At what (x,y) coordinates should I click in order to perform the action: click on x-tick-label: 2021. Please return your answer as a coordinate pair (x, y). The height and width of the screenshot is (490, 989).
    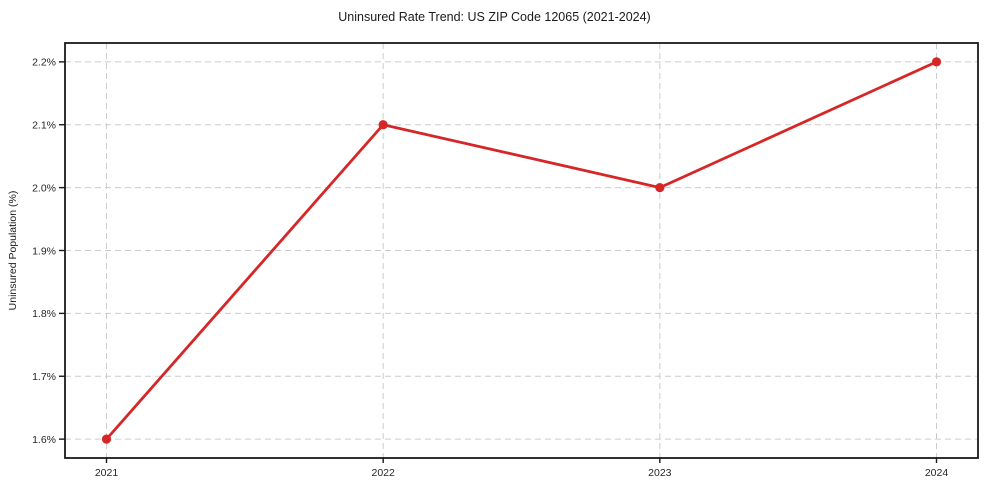
    Looking at the image, I should click on (107, 473).